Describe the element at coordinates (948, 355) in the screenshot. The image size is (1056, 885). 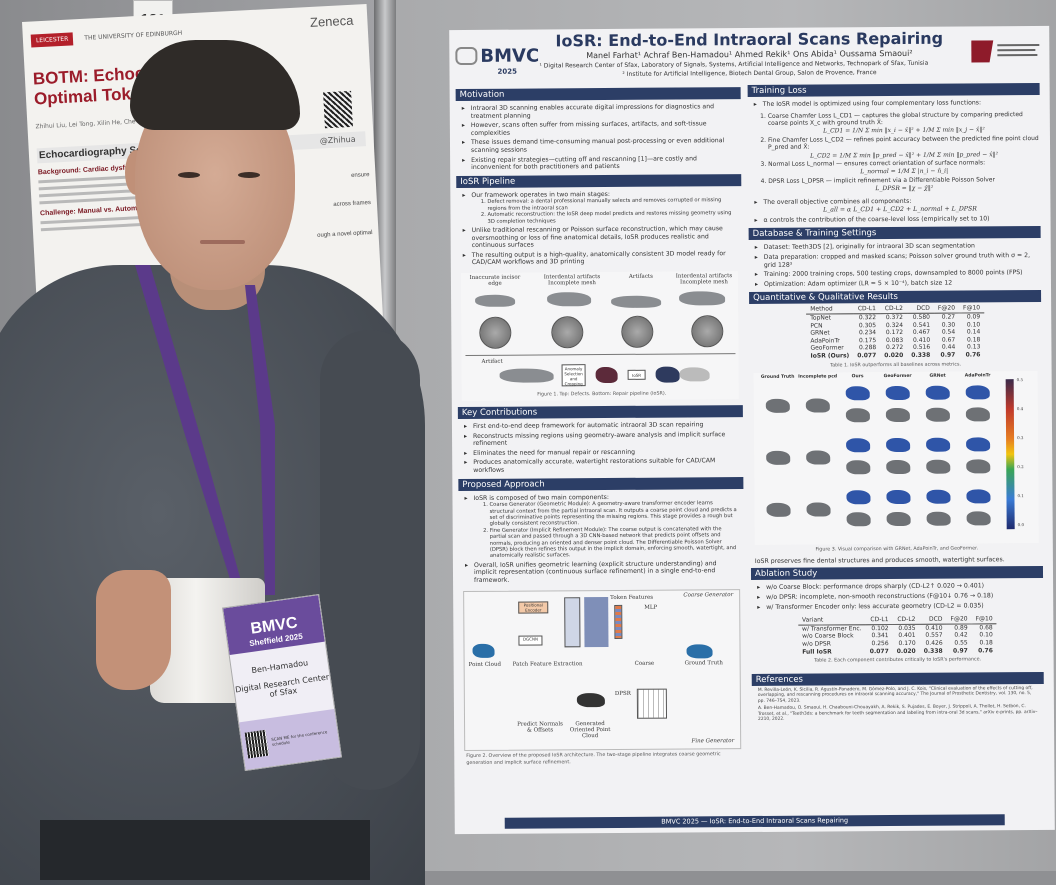
I see `table-cell: 0.97` at that location.